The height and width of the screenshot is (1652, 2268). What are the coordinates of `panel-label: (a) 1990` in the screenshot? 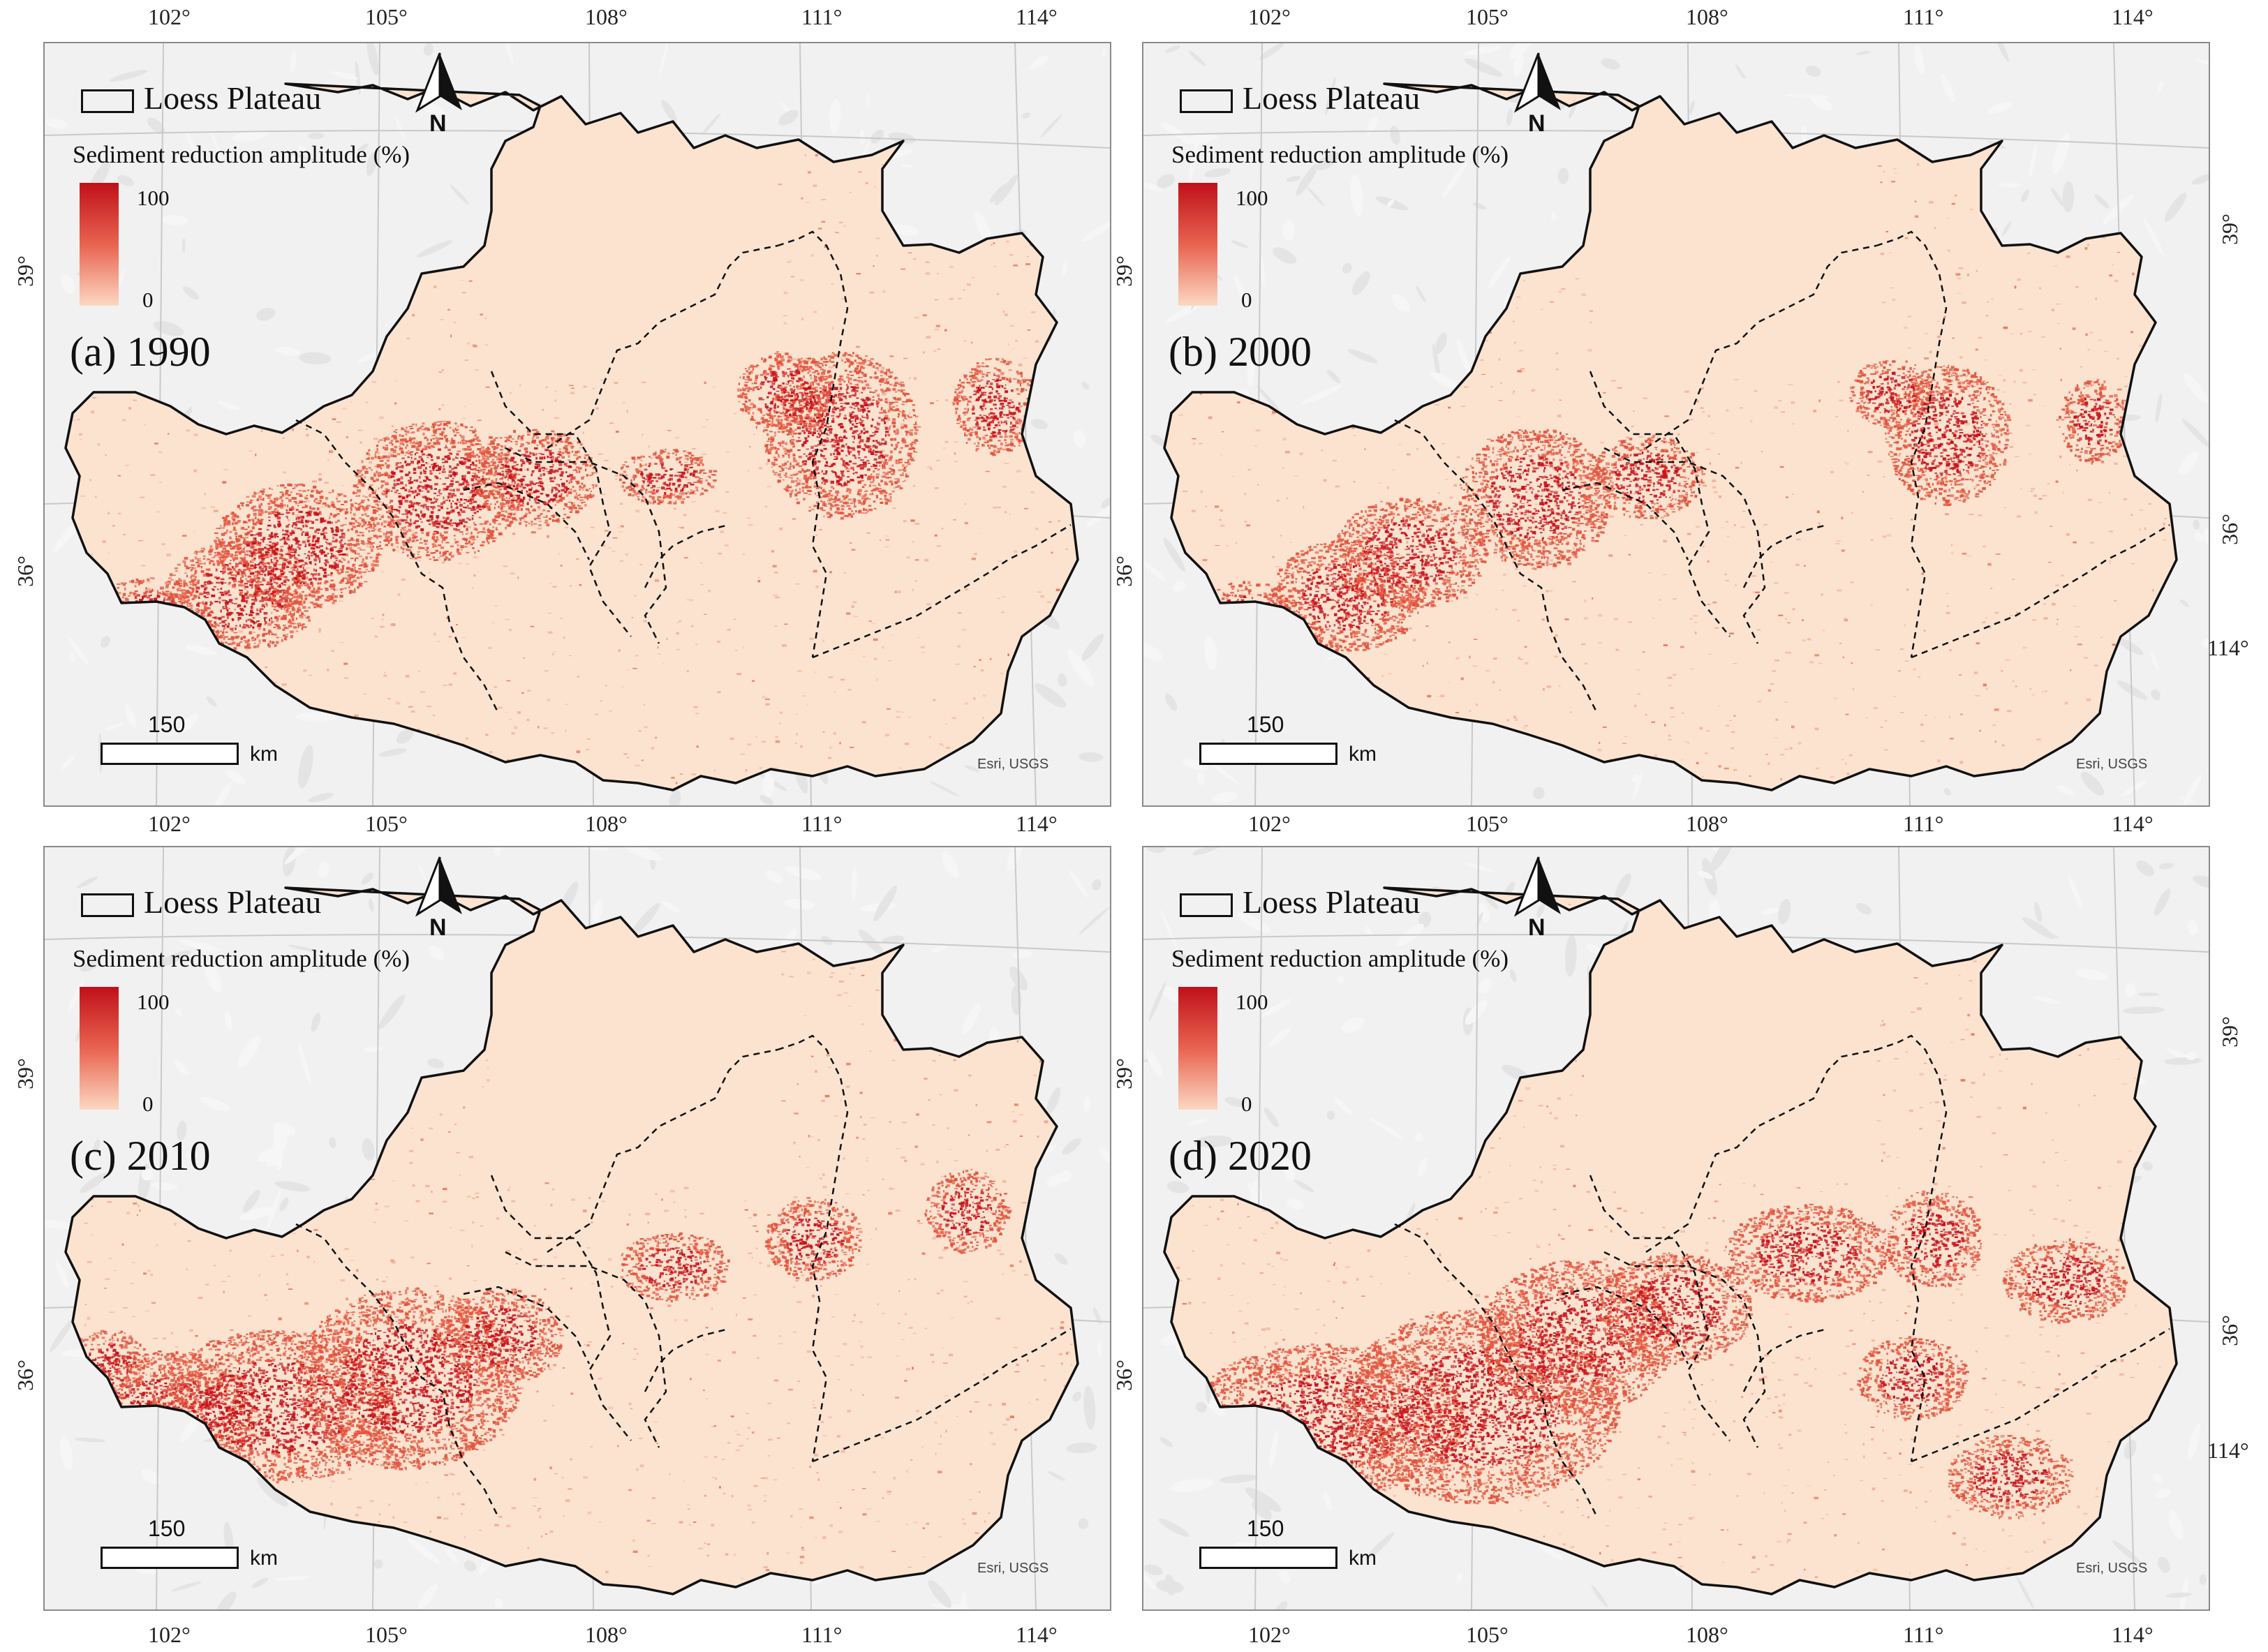 It's located at (140, 352).